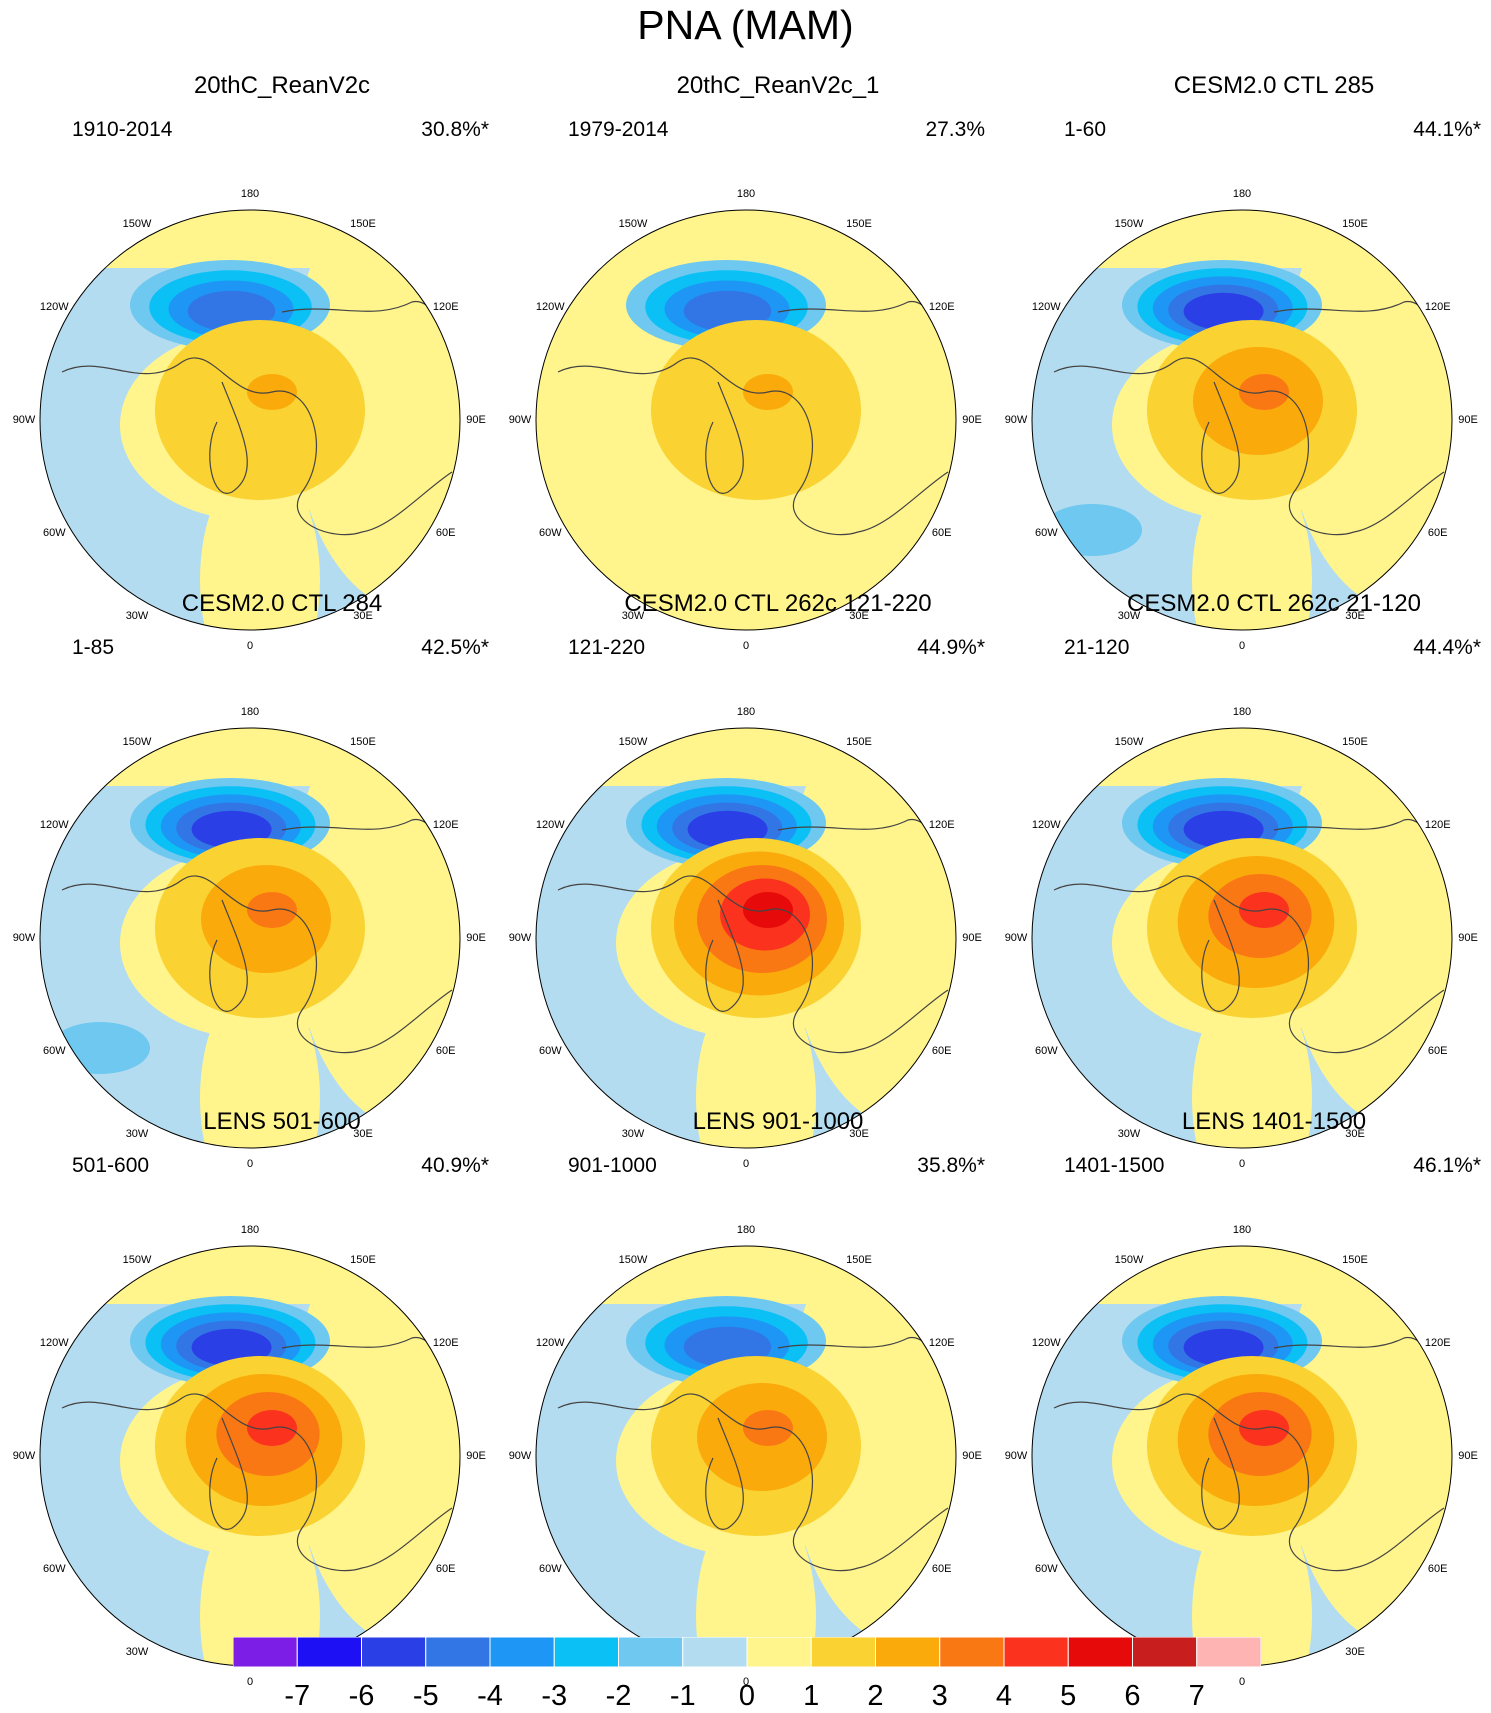  Describe the element at coordinates (756, 410) in the screenshot. I see `positive-contour` at that location.